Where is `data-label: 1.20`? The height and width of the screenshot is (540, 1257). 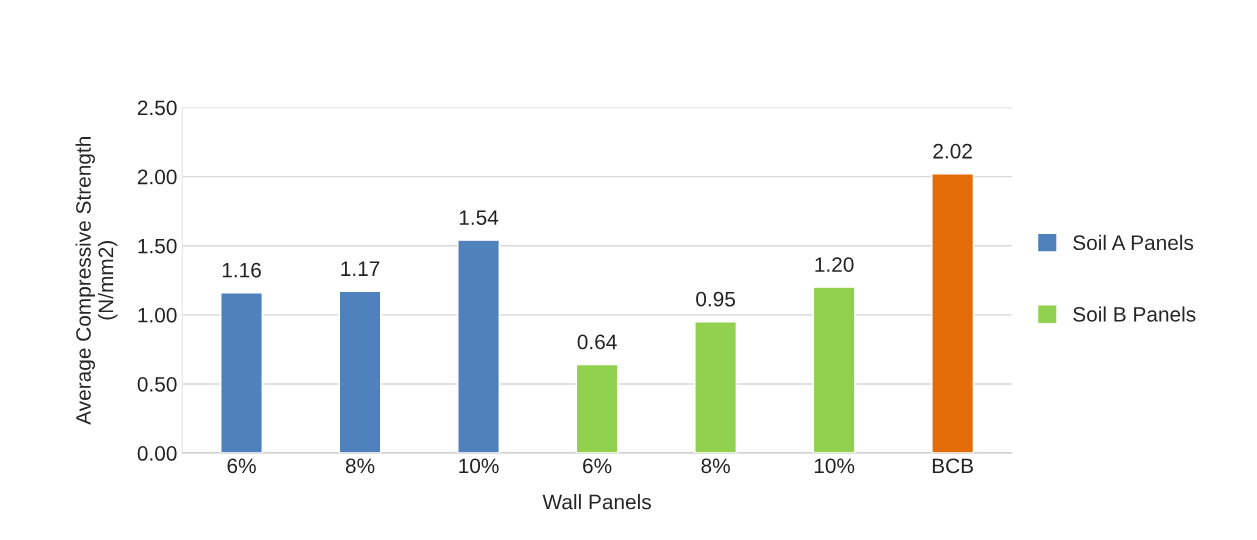 data-label: 1.20 is located at coordinates (834, 264).